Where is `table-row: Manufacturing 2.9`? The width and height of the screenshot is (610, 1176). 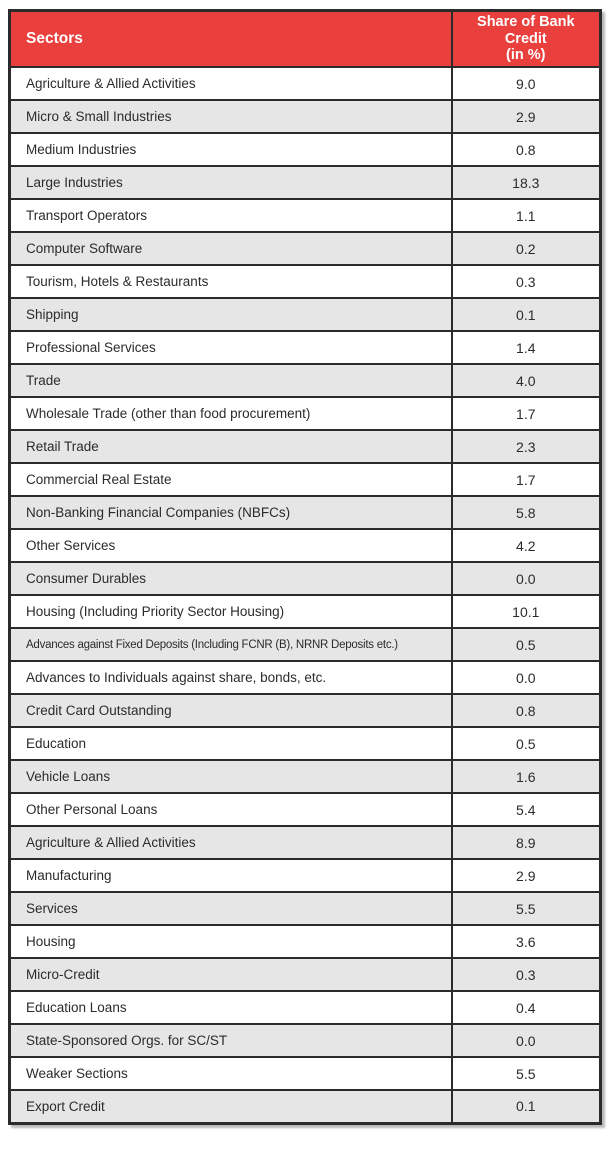 table-row: Manufacturing 2.9 is located at coordinates (305, 876).